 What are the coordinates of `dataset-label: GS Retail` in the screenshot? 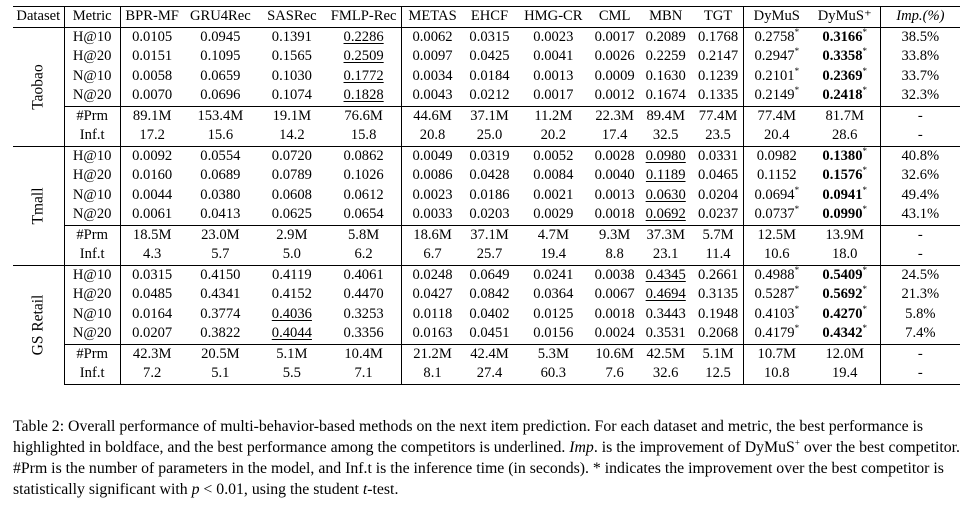 It's located at (39, 324).